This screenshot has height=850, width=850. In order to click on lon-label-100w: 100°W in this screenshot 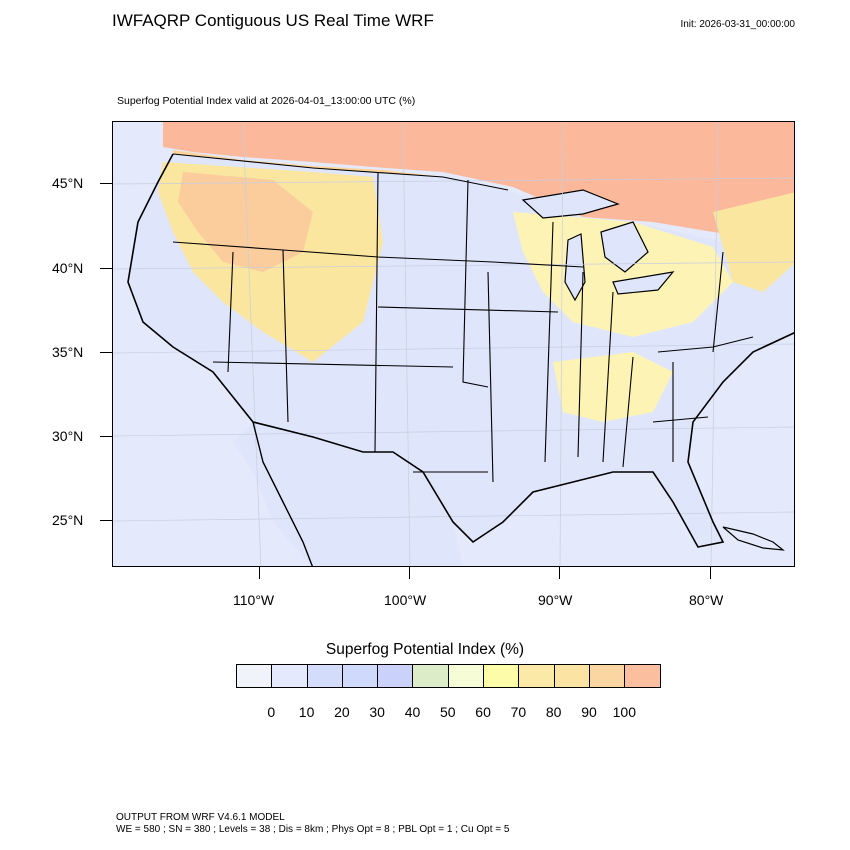, I will do `click(405, 600)`.